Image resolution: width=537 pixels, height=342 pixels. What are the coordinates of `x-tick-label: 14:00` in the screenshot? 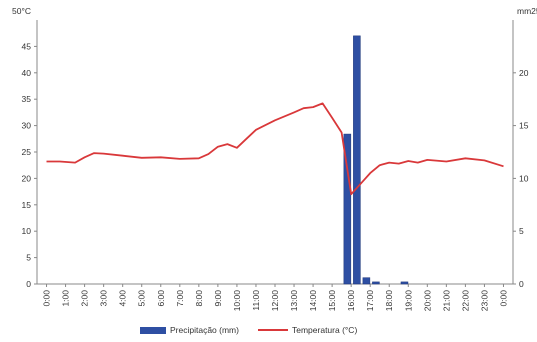 It's located at (313, 301).